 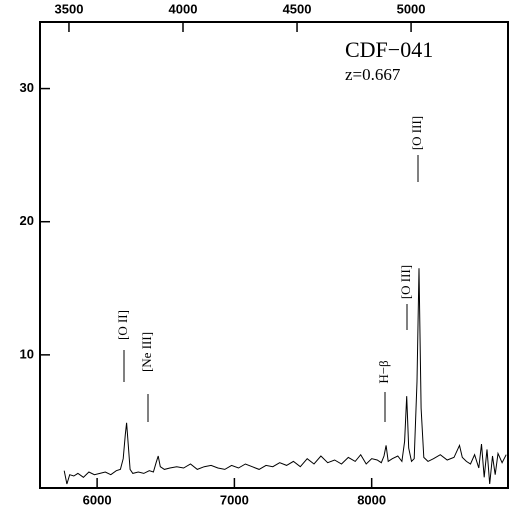 What do you see at coordinates (27, 87) in the screenshot?
I see `y-tick-label: 30` at bounding box center [27, 87].